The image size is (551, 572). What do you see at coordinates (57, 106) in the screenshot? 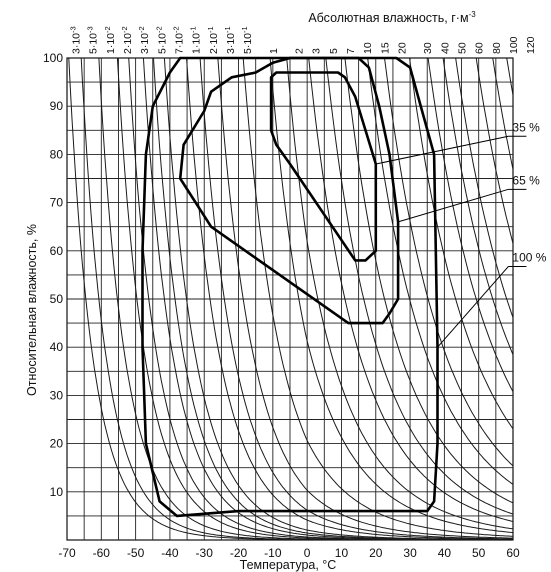
I see `y-tick-label: 90` at bounding box center [57, 106].